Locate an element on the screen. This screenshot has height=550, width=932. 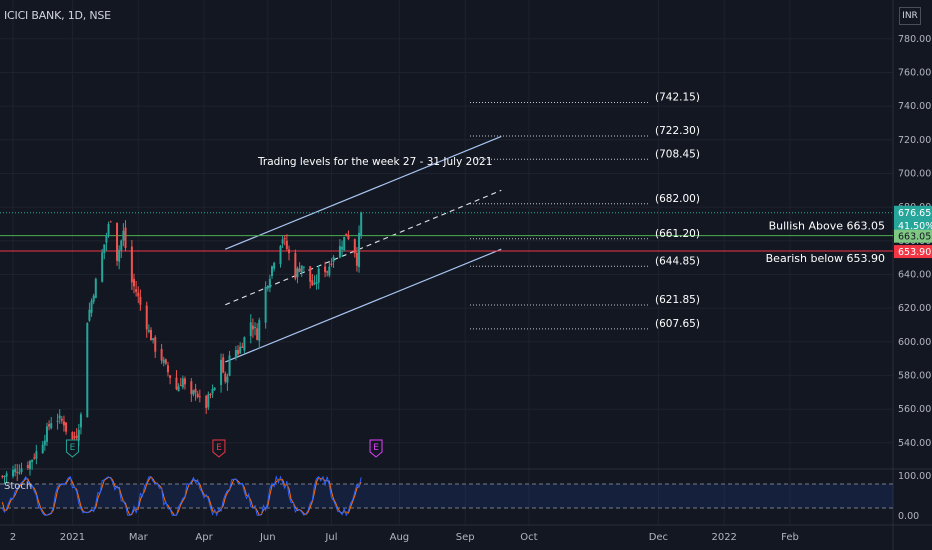
currency-button: INR is located at coordinates (910, 16).